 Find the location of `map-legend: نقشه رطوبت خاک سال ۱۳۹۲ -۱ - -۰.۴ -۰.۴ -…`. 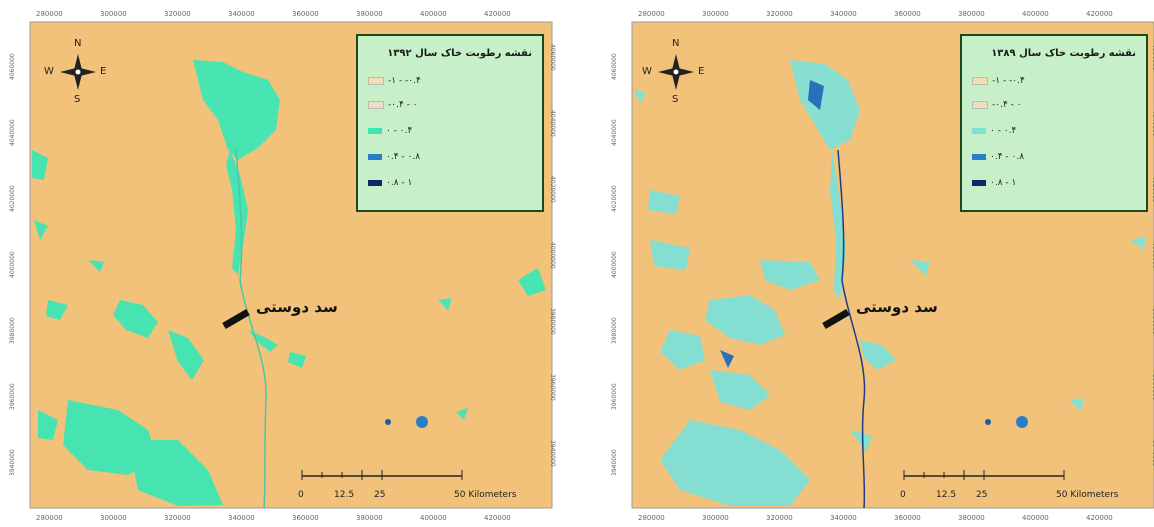

map-legend: نقشه رطوبت خاک سال ۱۳۹۲ -۱ - -۰.۴ -۰.۴ -… is located at coordinates (450, 123).